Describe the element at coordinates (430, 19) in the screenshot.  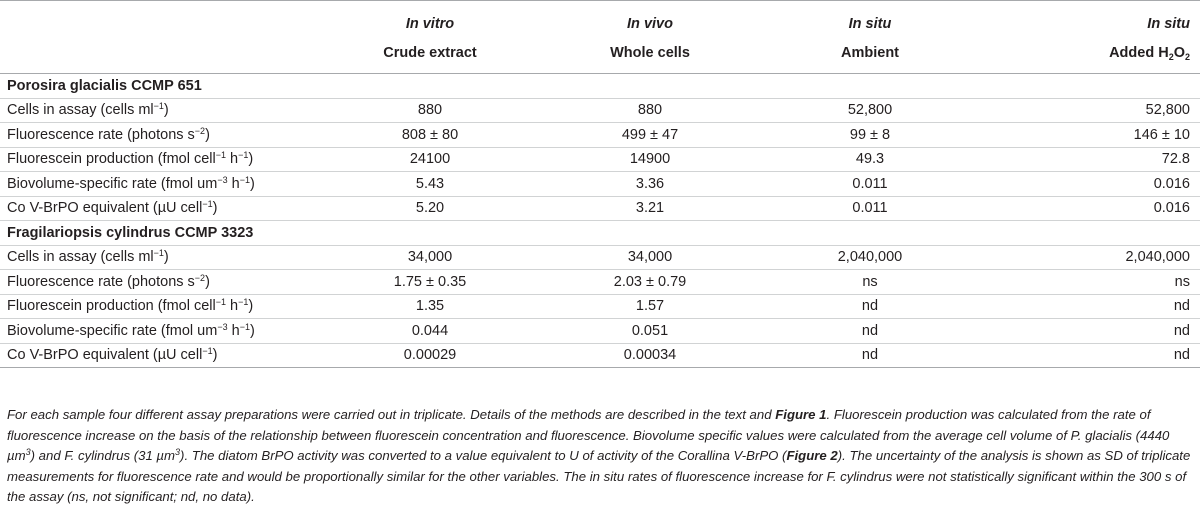
I see `col-header-top: In vitro` at that location.